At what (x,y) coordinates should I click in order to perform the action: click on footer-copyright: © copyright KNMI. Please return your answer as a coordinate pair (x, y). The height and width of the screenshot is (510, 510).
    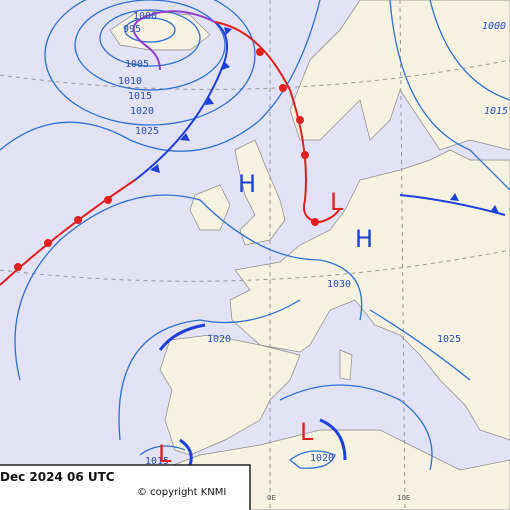
    Looking at the image, I should click on (181, 492).